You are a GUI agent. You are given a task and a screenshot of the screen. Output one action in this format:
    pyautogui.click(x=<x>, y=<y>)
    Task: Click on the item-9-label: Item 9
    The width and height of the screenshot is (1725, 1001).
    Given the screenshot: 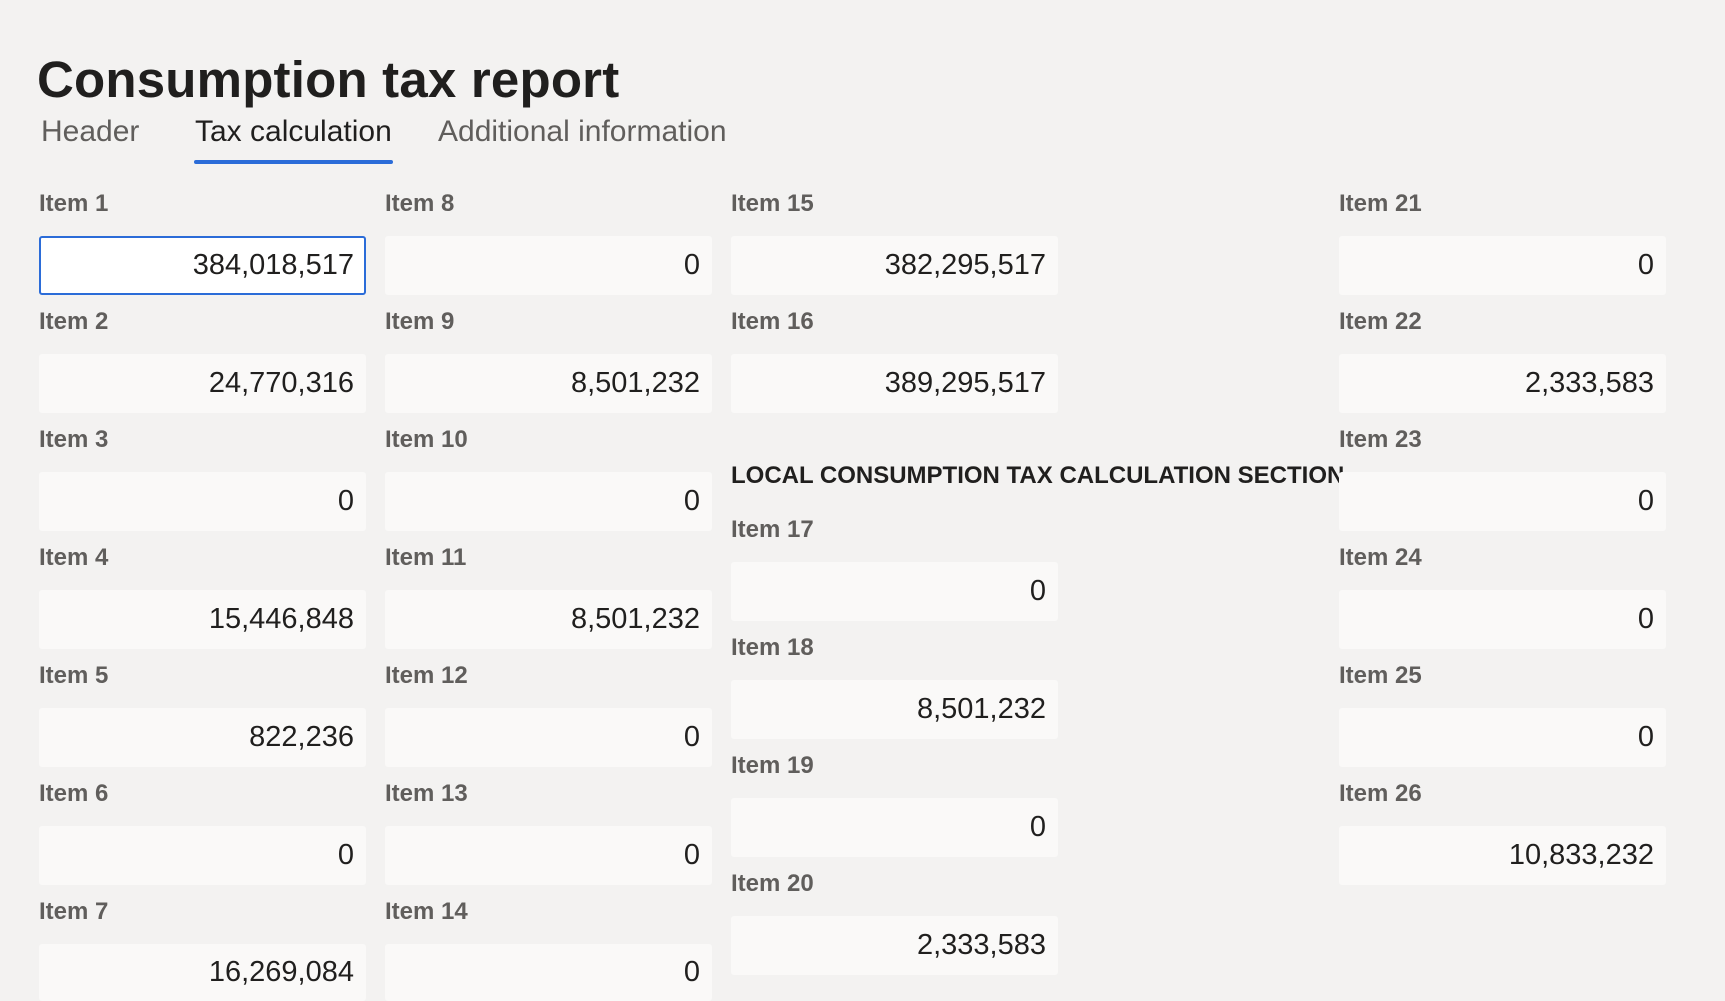 What is the action you would take?
    pyautogui.click(x=420, y=321)
    